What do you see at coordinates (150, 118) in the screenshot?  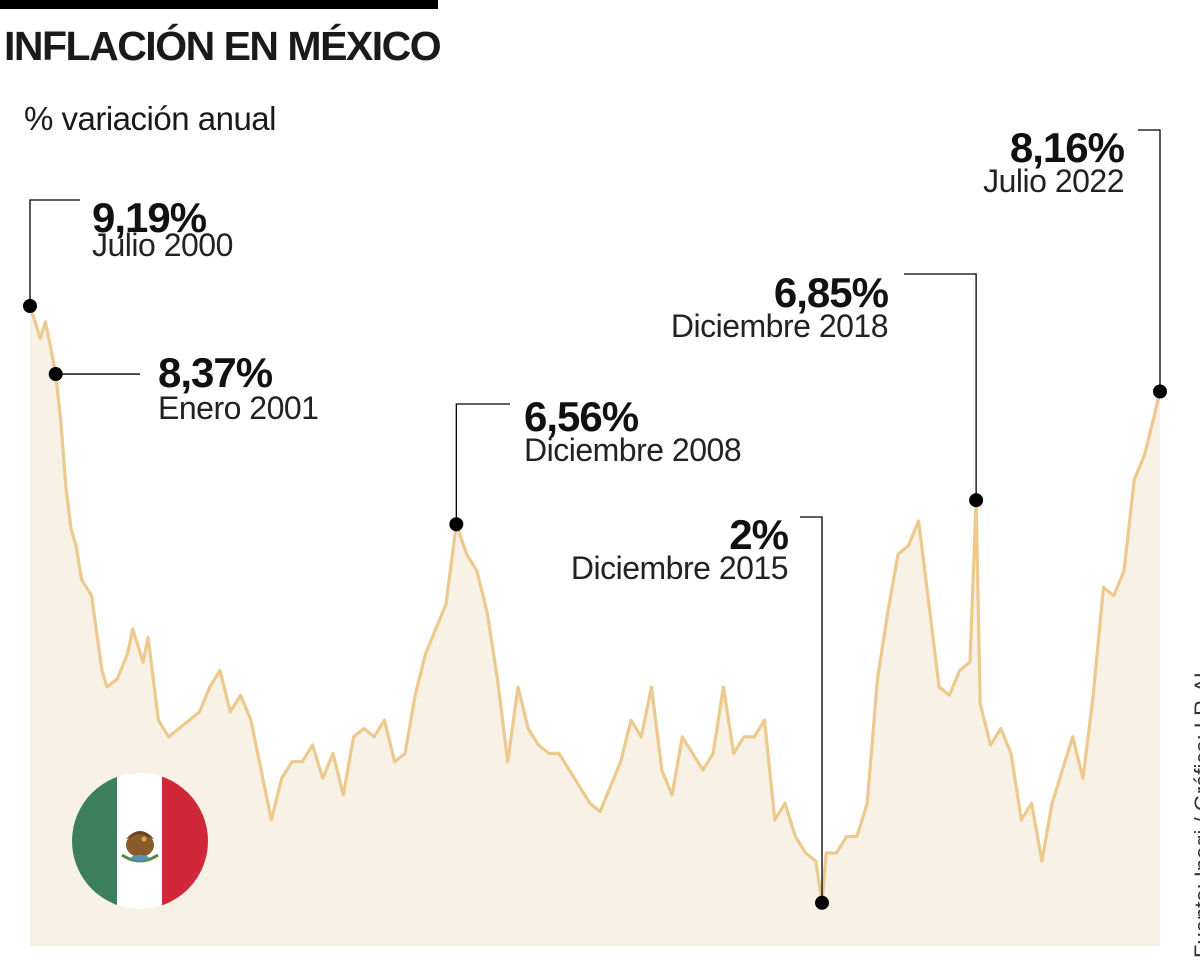 I see `chart-subtitle: % variación anual` at bounding box center [150, 118].